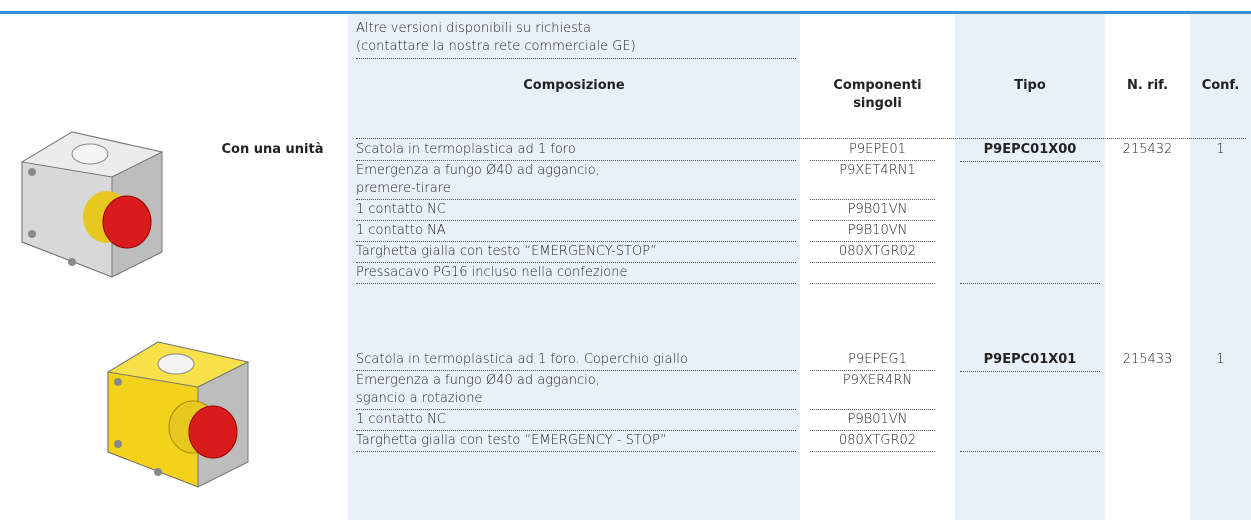 This screenshot has height=520, width=1251. What do you see at coordinates (272, 149) in the screenshot?
I see `group-label: Con una unità` at bounding box center [272, 149].